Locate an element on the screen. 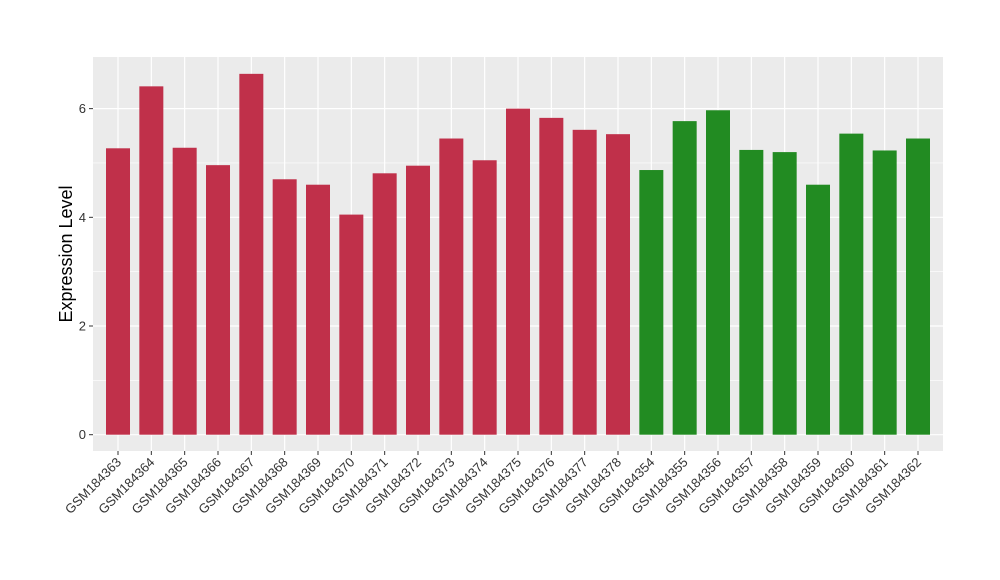 The width and height of the screenshot is (1000, 580). bar: GSM184376: 5.83 is located at coordinates (551, 276).